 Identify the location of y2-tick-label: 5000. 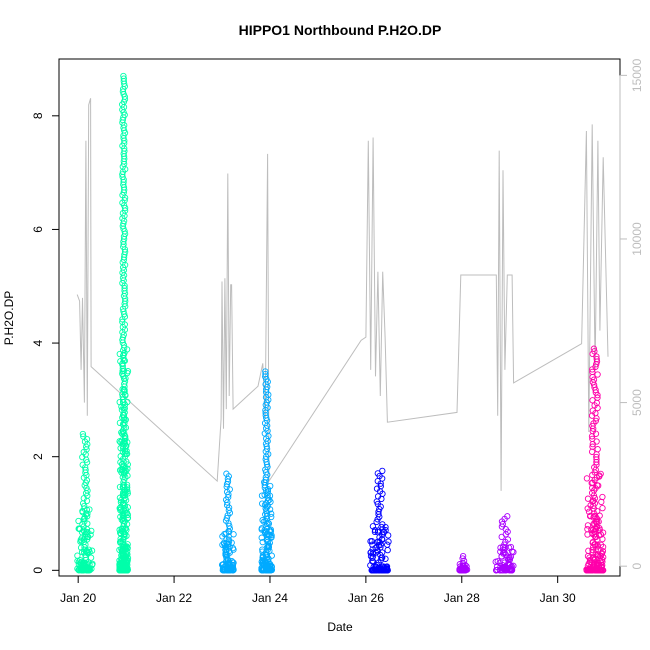
(637, 402).